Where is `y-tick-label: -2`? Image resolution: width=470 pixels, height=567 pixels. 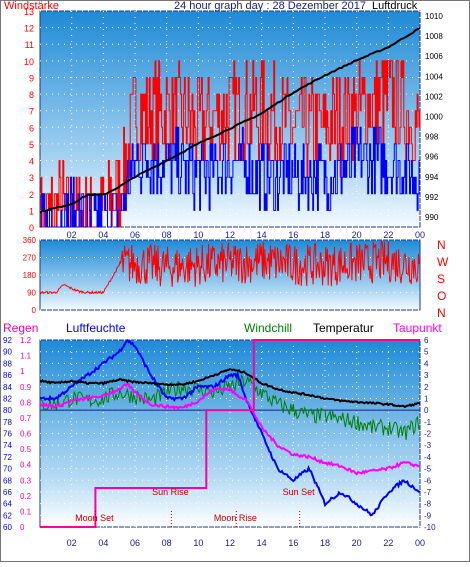 y-tick-label: -2 is located at coordinates (428, 434).